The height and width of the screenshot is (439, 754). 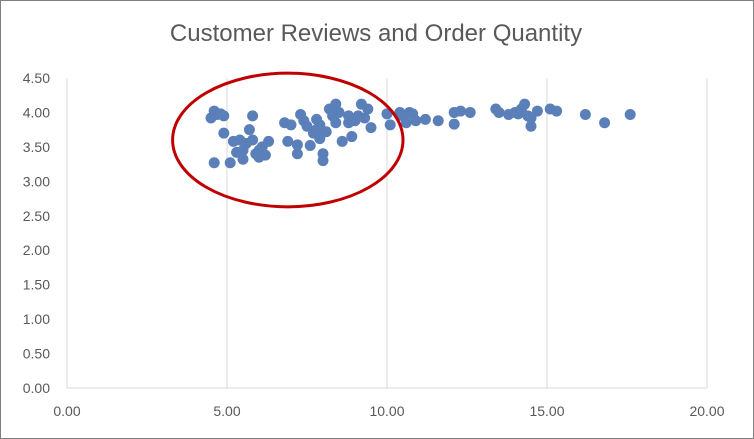 I want to click on y-tick-label: 1.00, so click(x=36, y=319).